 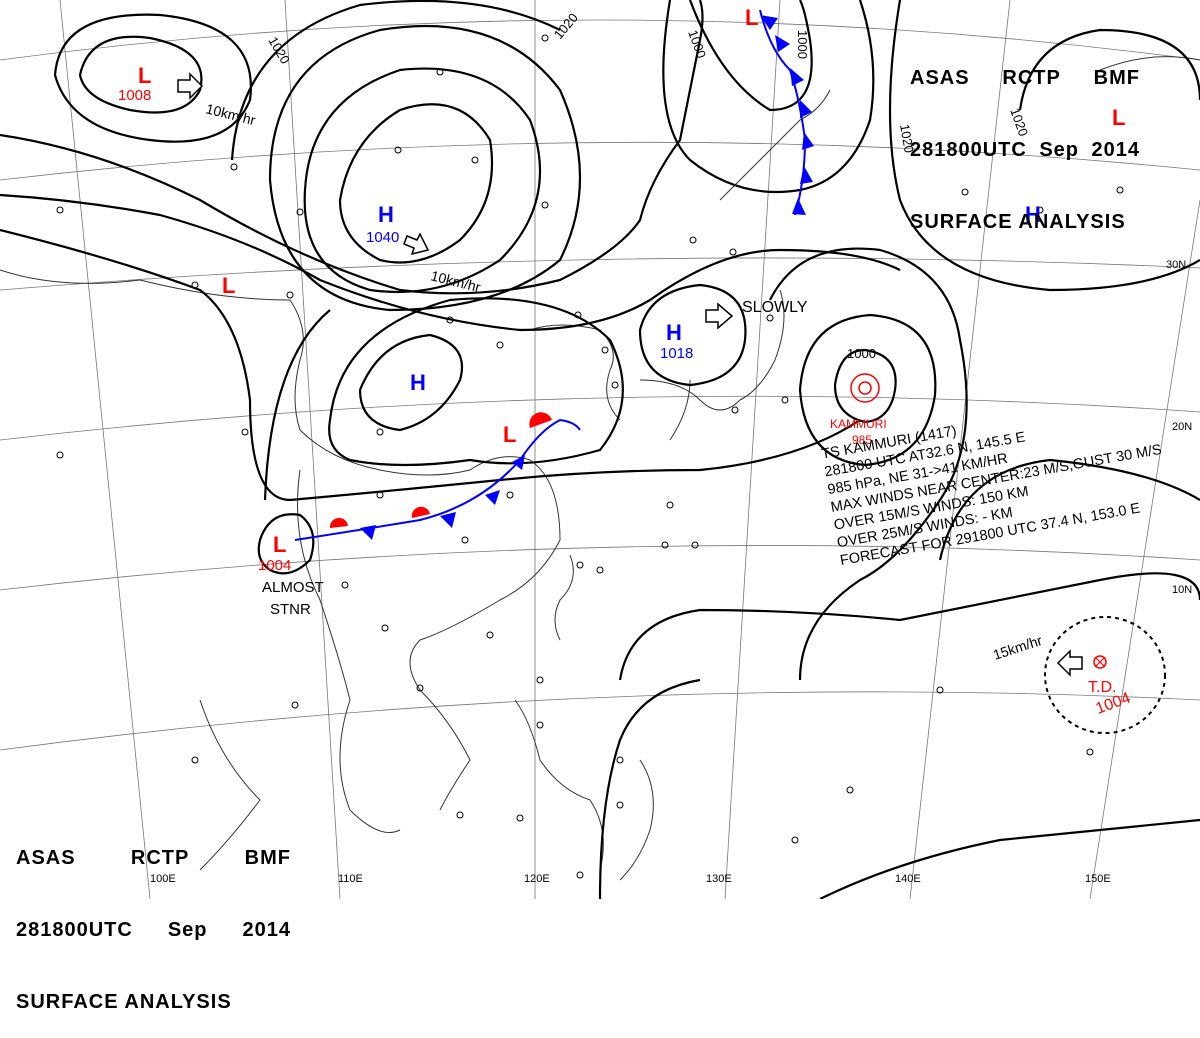 I want to click on latitude-label: 20N, so click(x=1182, y=427).